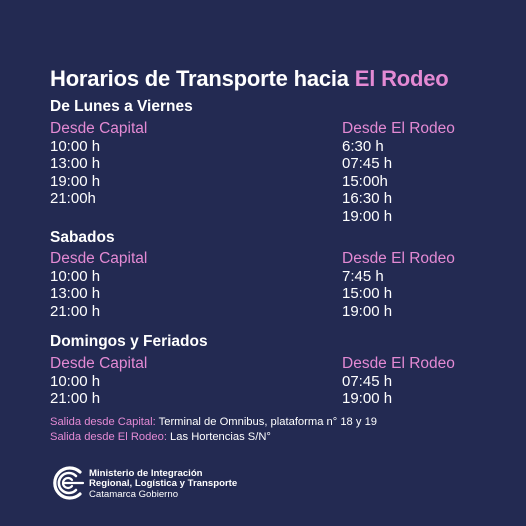 The image size is (526, 526). I want to click on org-line-1: Ministerio de Integración, so click(146, 473).